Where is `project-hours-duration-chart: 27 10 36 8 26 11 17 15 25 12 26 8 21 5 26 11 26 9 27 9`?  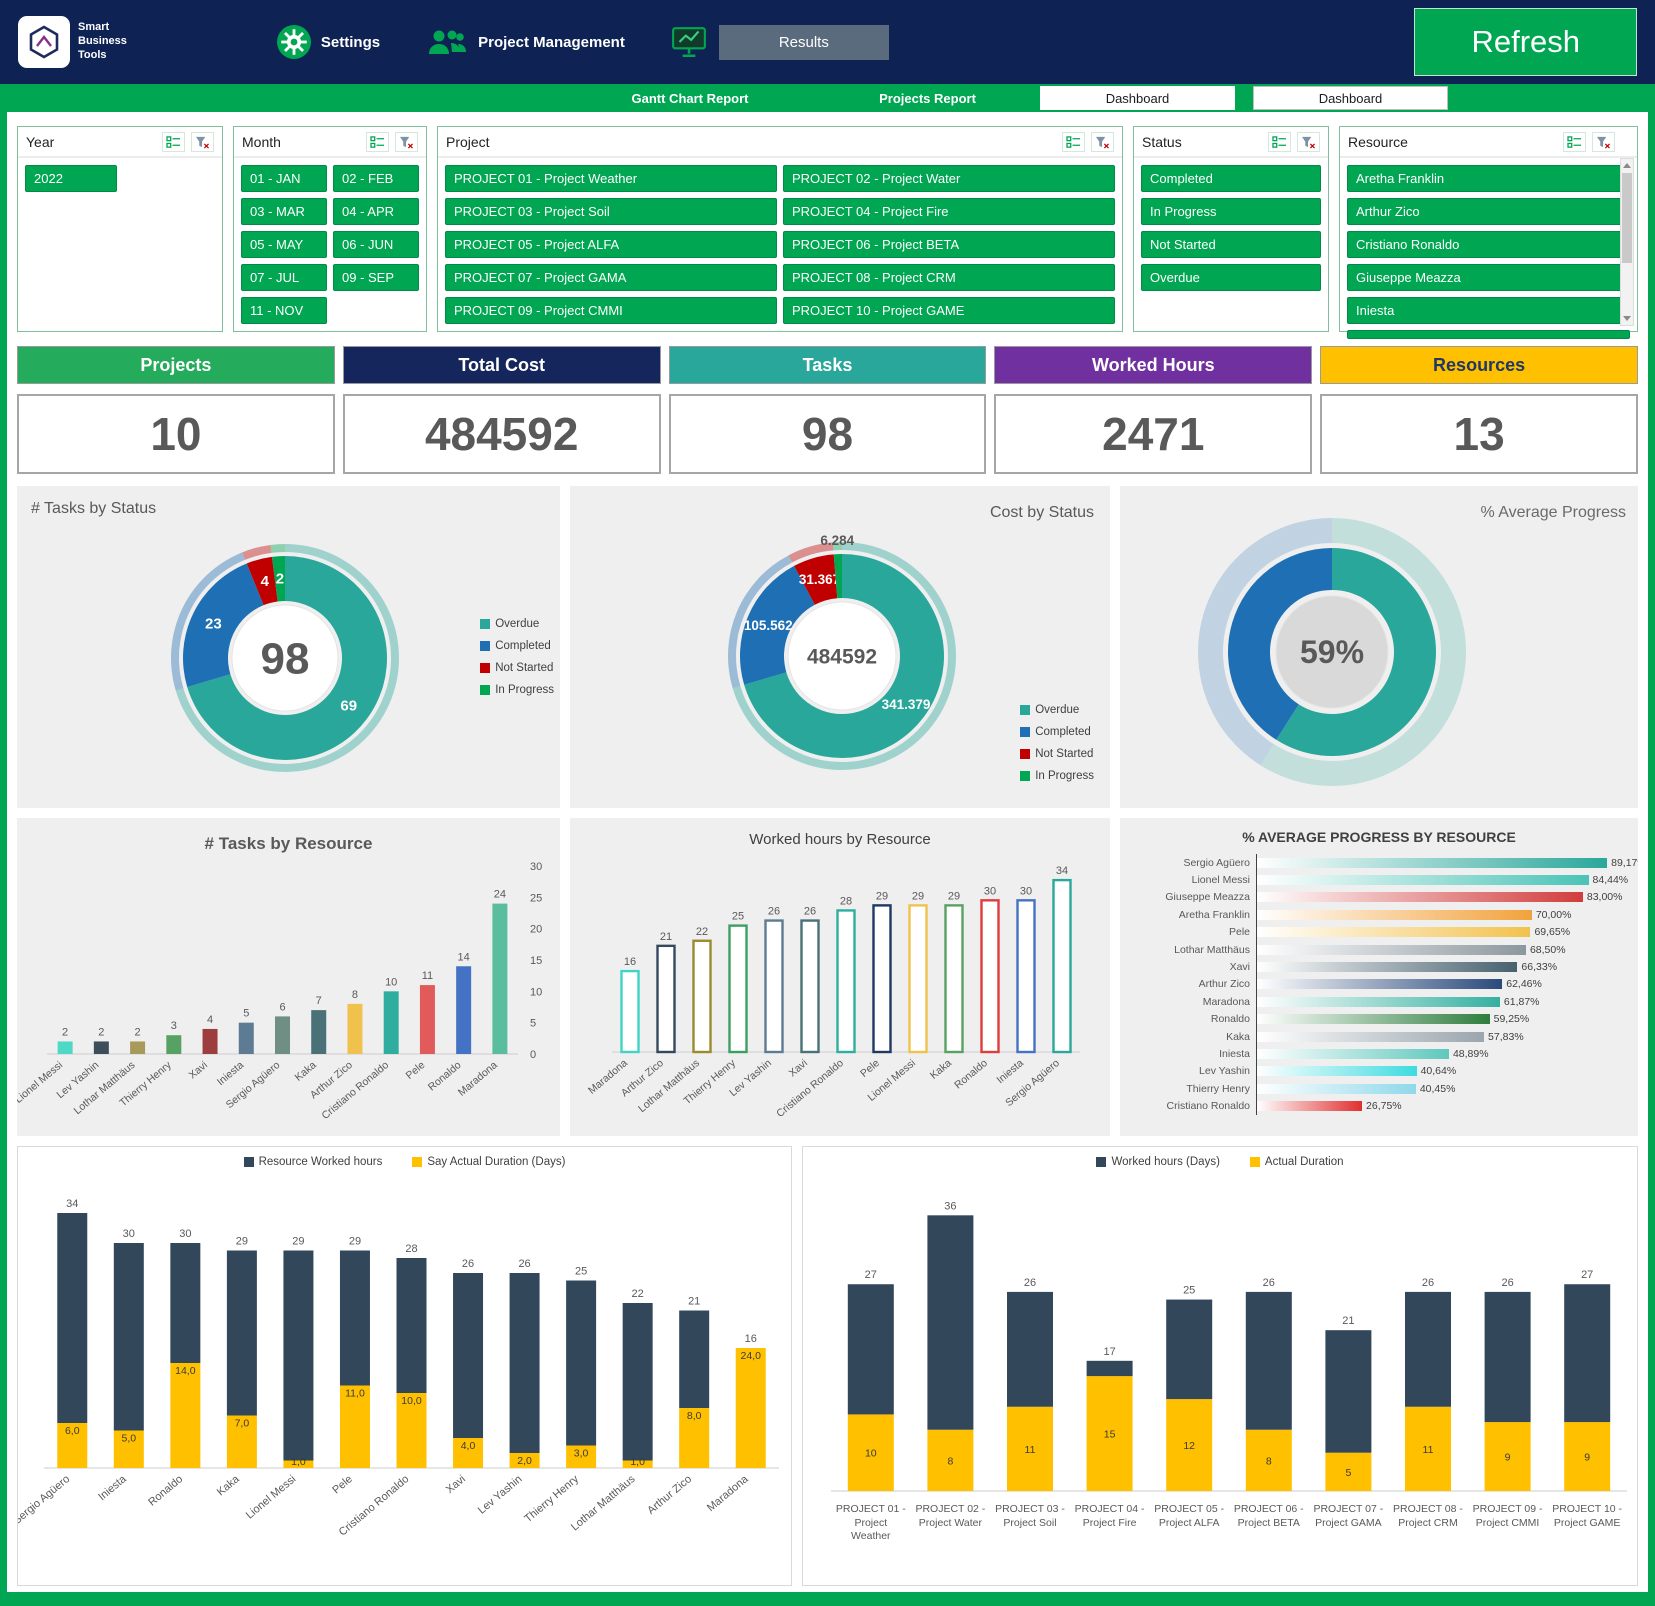 project-hours-duration-chart: 27 10 36 8 26 11 17 15 25 12 26 8 21 5 26 11 26 9 27 9 is located at coordinates (1229, 1346).